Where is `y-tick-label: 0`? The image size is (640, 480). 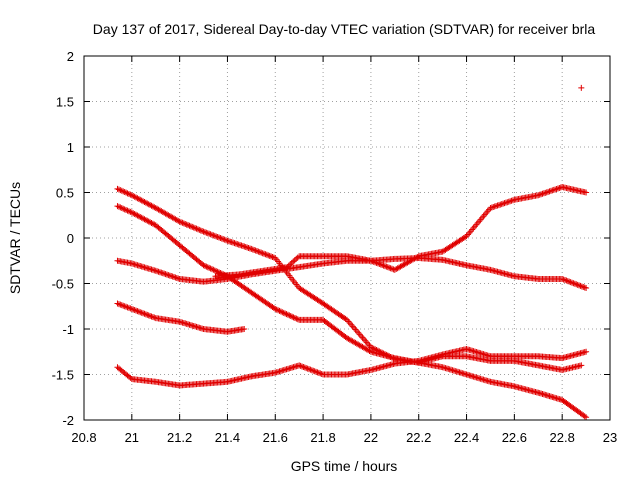 y-tick-label: 0 is located at coordinates (70, 238).